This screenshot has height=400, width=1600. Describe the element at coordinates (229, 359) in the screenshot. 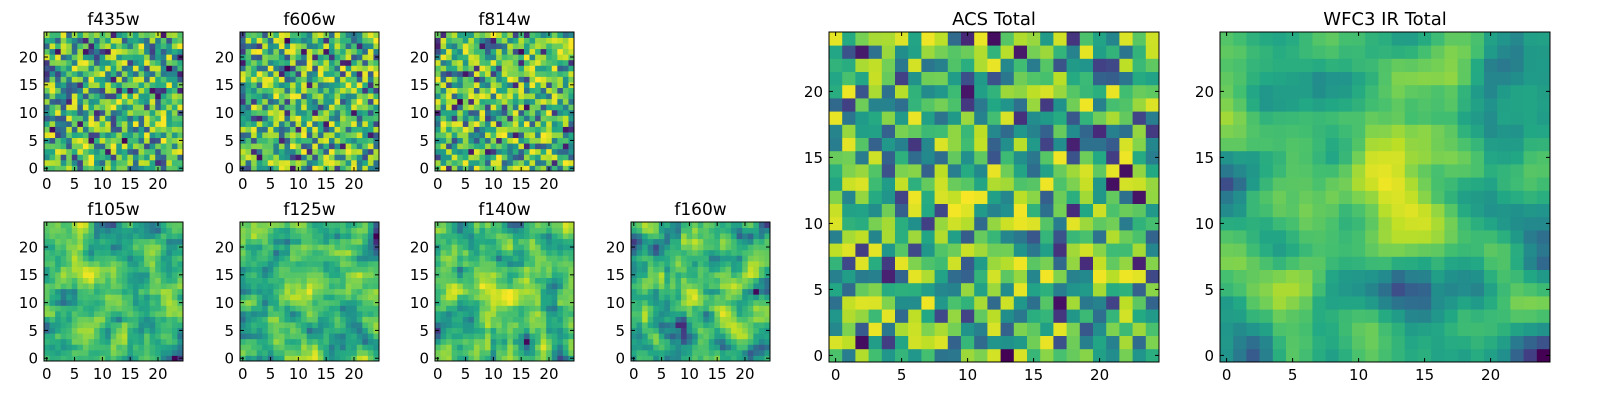

I see `y-tick-label: 0` at that location.